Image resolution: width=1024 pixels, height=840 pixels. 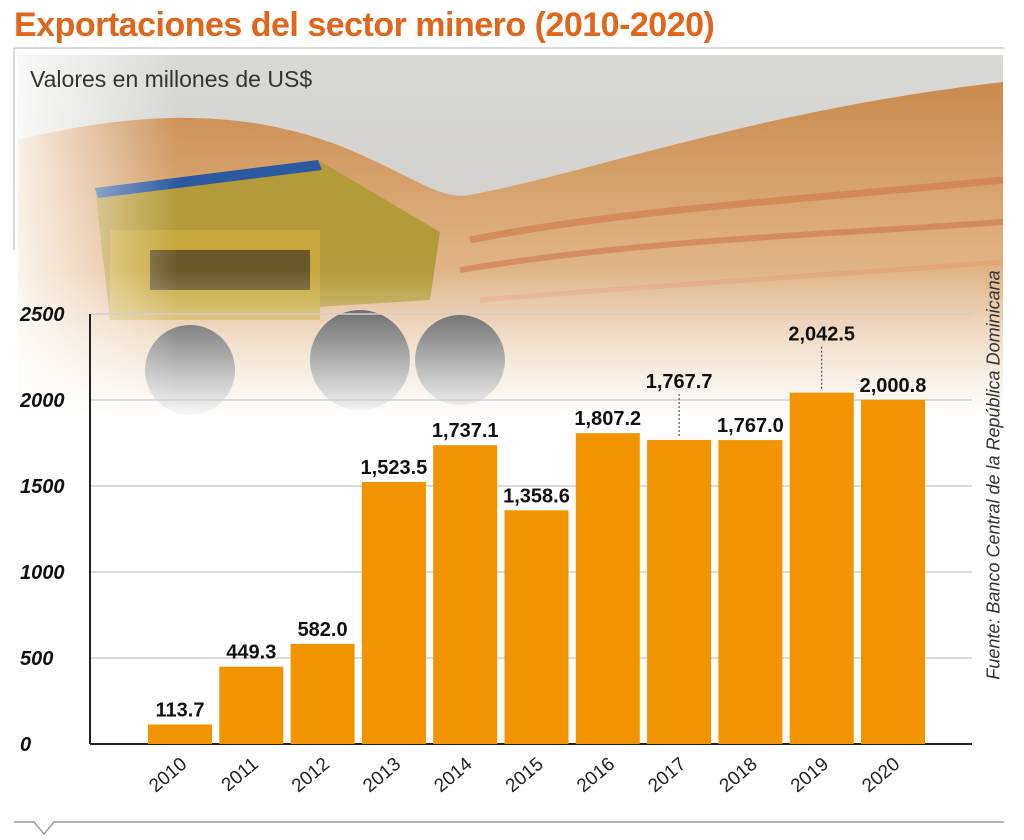 I want to click on x-tick-2015: 2015, so click(x=525, y=775).